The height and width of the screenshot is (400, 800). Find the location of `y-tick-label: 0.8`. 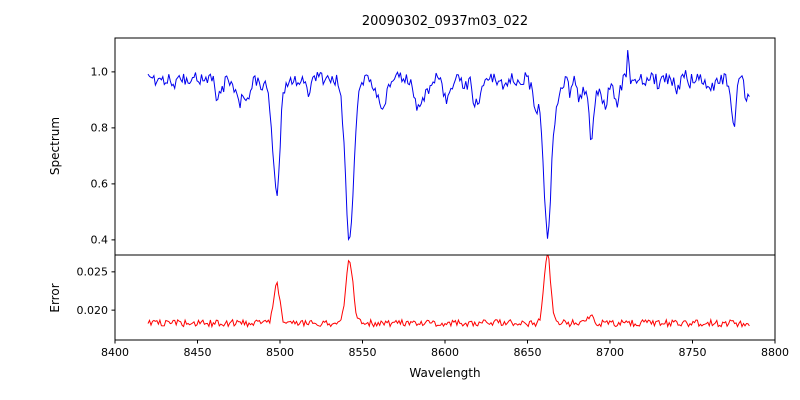

y-tick-label: 0.8 is located at coordinates (100, 128).